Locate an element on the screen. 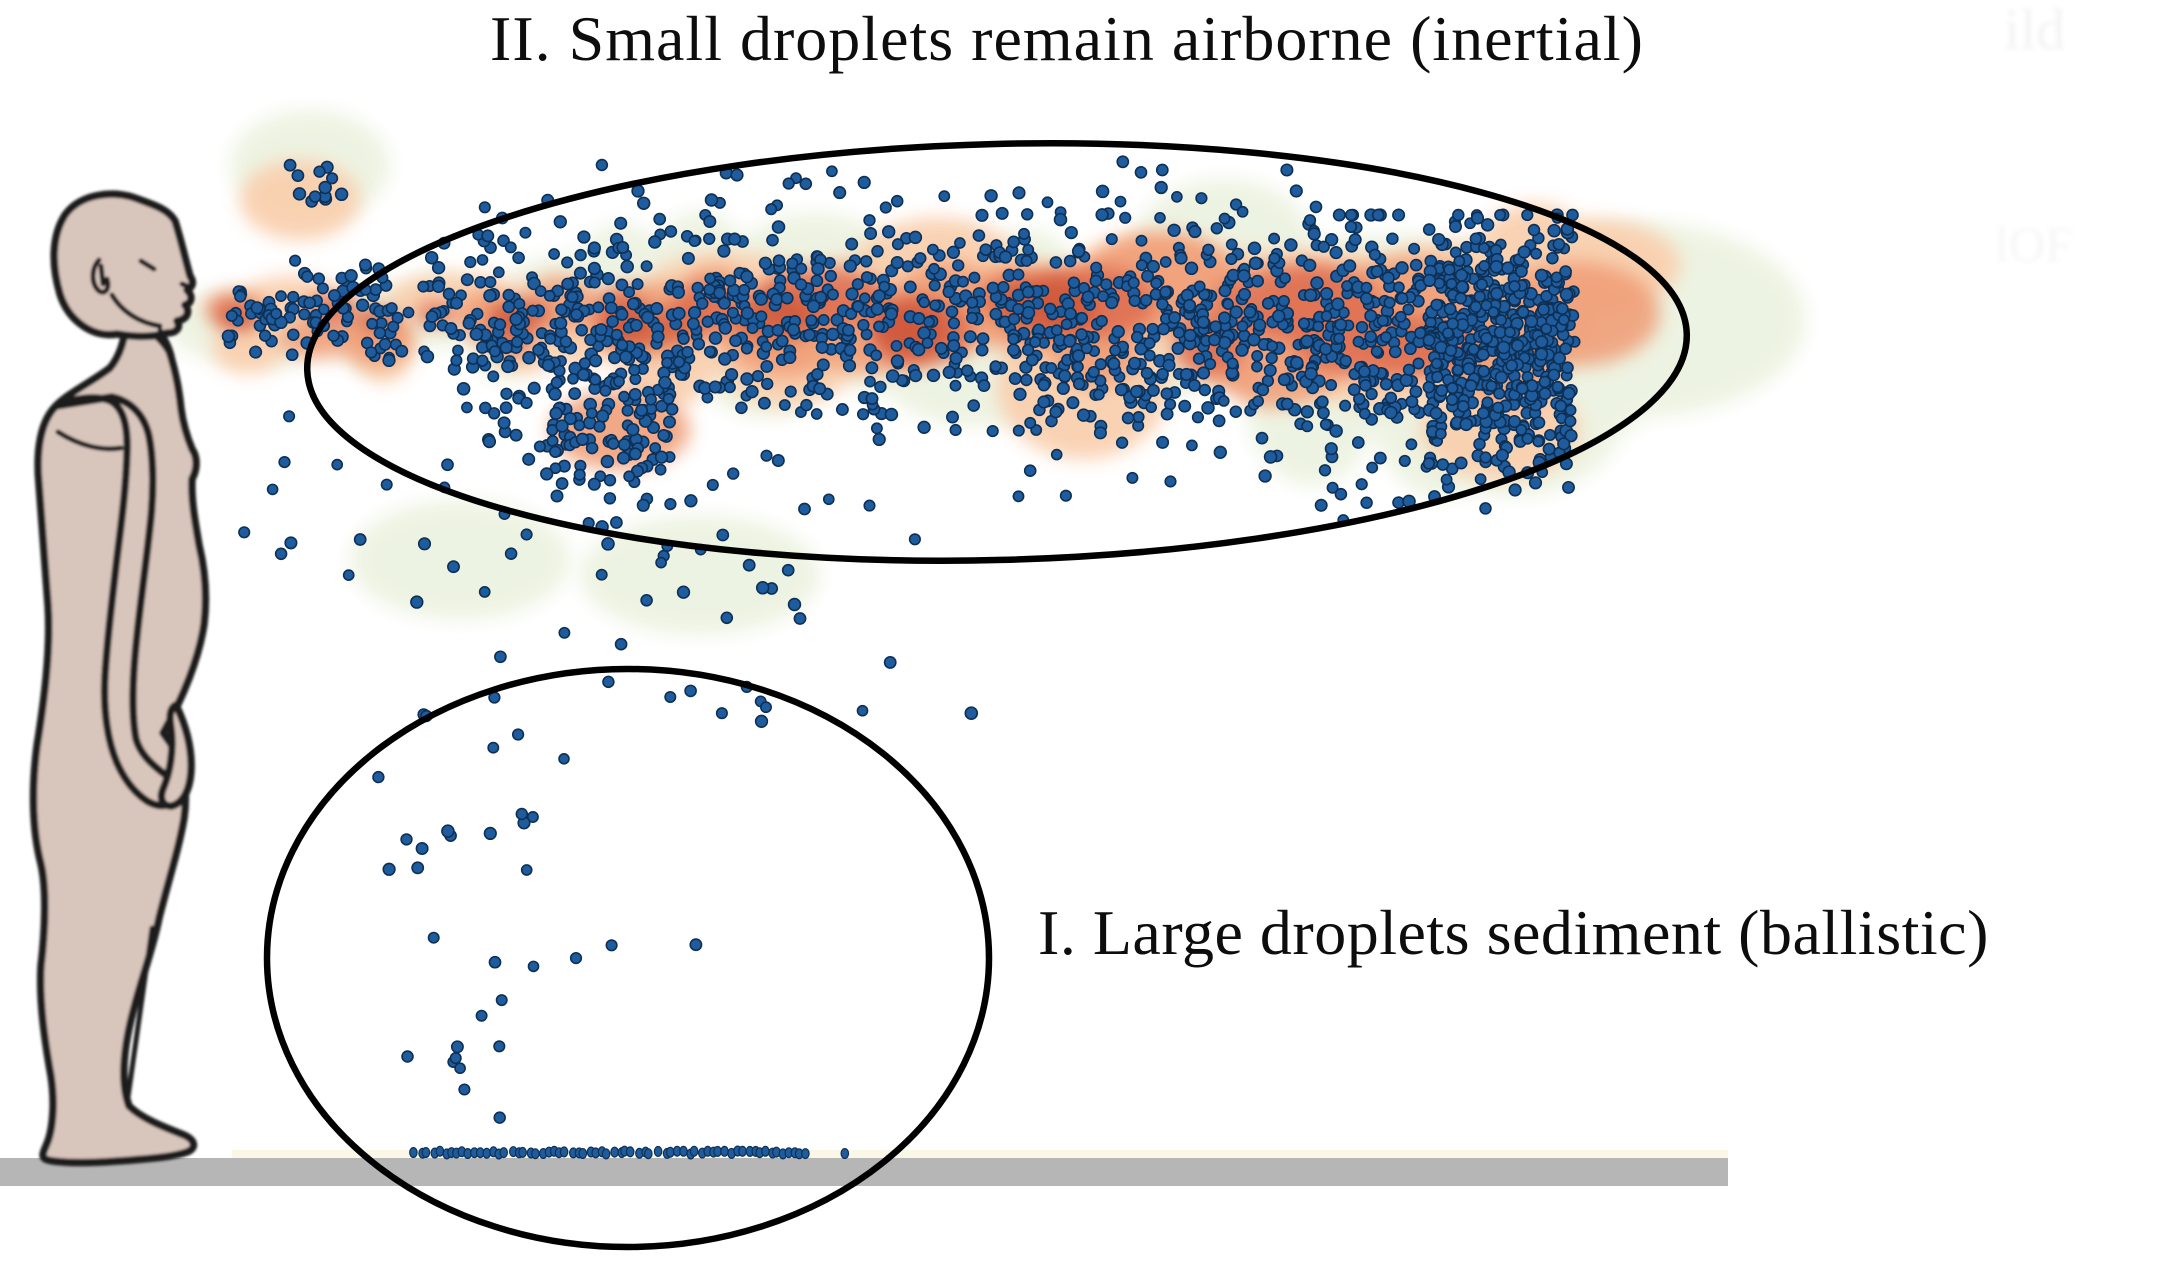  figure-far-hand is located at coordinates (176, 755).